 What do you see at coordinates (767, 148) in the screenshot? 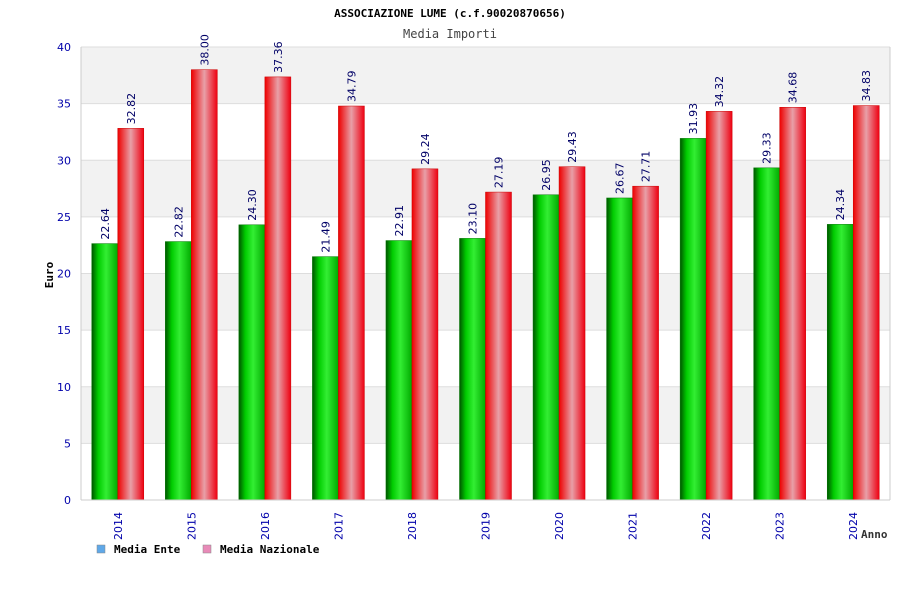
I see `data-label: 29.33` at bounding box center [767, 148].